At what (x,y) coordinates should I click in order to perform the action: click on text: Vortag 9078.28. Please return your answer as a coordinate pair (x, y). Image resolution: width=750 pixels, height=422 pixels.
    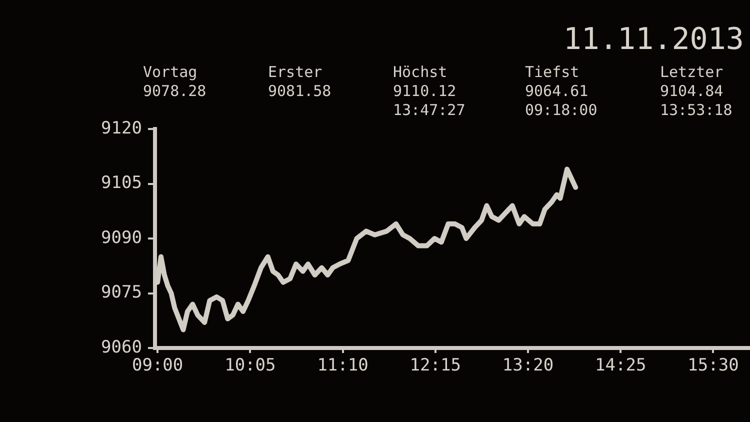
    Looking at the image, I should click on (174, 81).